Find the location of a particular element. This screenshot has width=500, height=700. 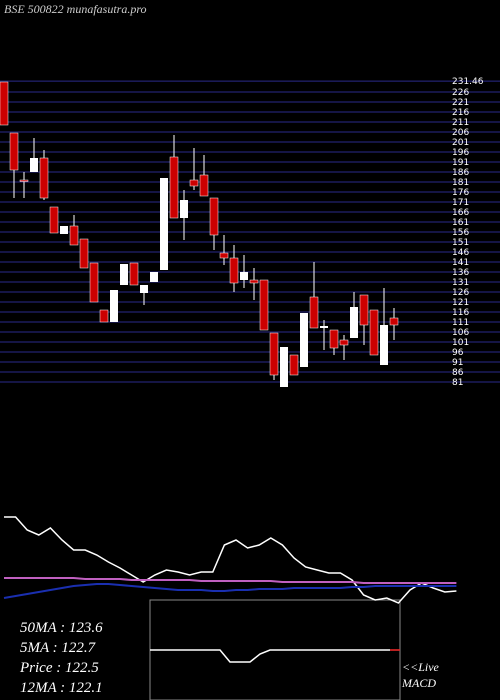

y-tick-label: 181 is located at coordinates (460, 183).